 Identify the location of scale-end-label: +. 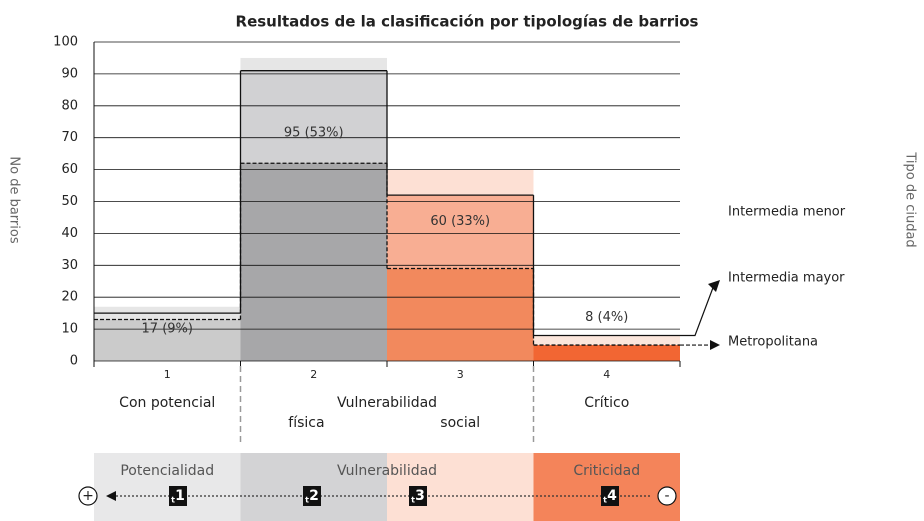
(88, 496).